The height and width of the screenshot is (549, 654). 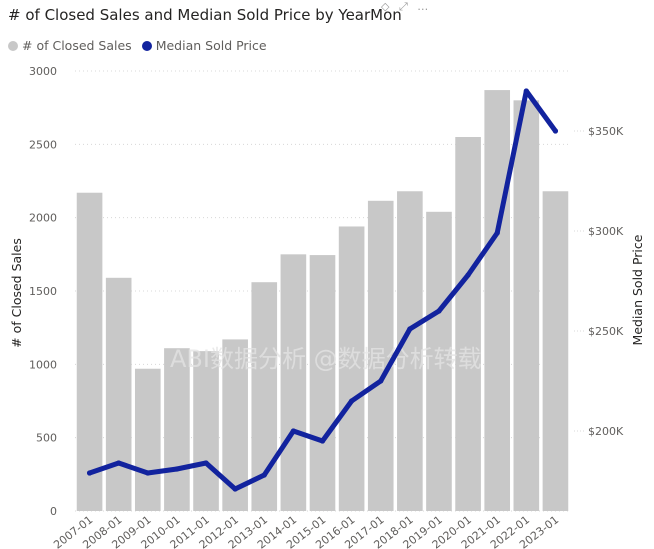 What do you see at coordinates (606, 431) in the screenshot?
I see `y2-tick-label: $200K` at bounding box center [606, 431].